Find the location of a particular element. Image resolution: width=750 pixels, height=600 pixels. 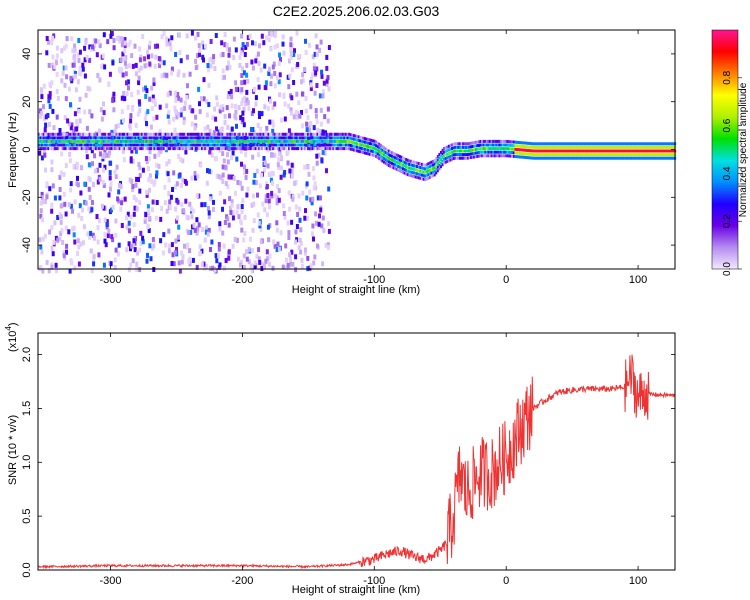

y-tick-label: -40 is located at coordinates (27, 245).